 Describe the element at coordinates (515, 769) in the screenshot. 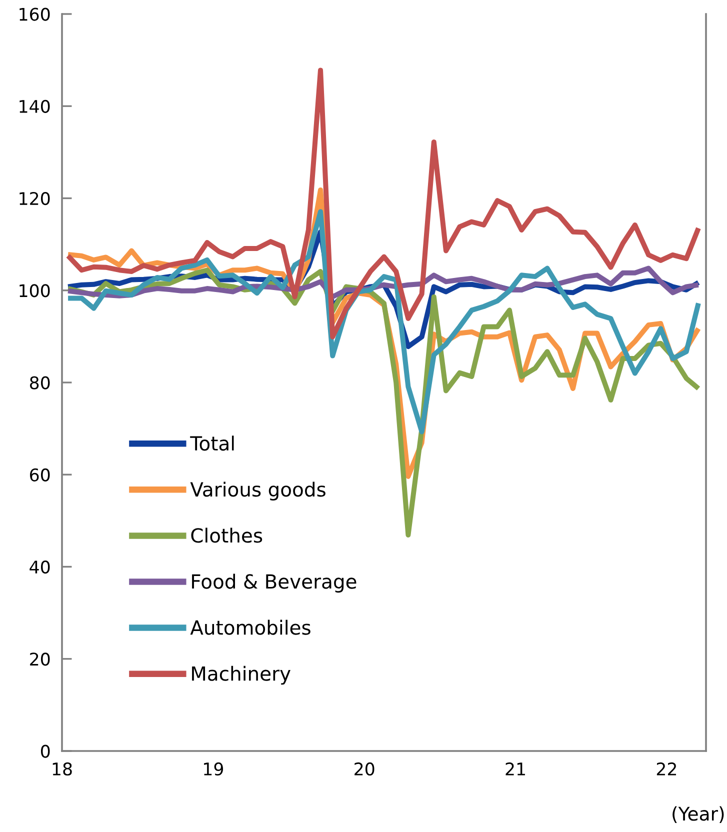

I see `x-tick-label: 21` at that location.